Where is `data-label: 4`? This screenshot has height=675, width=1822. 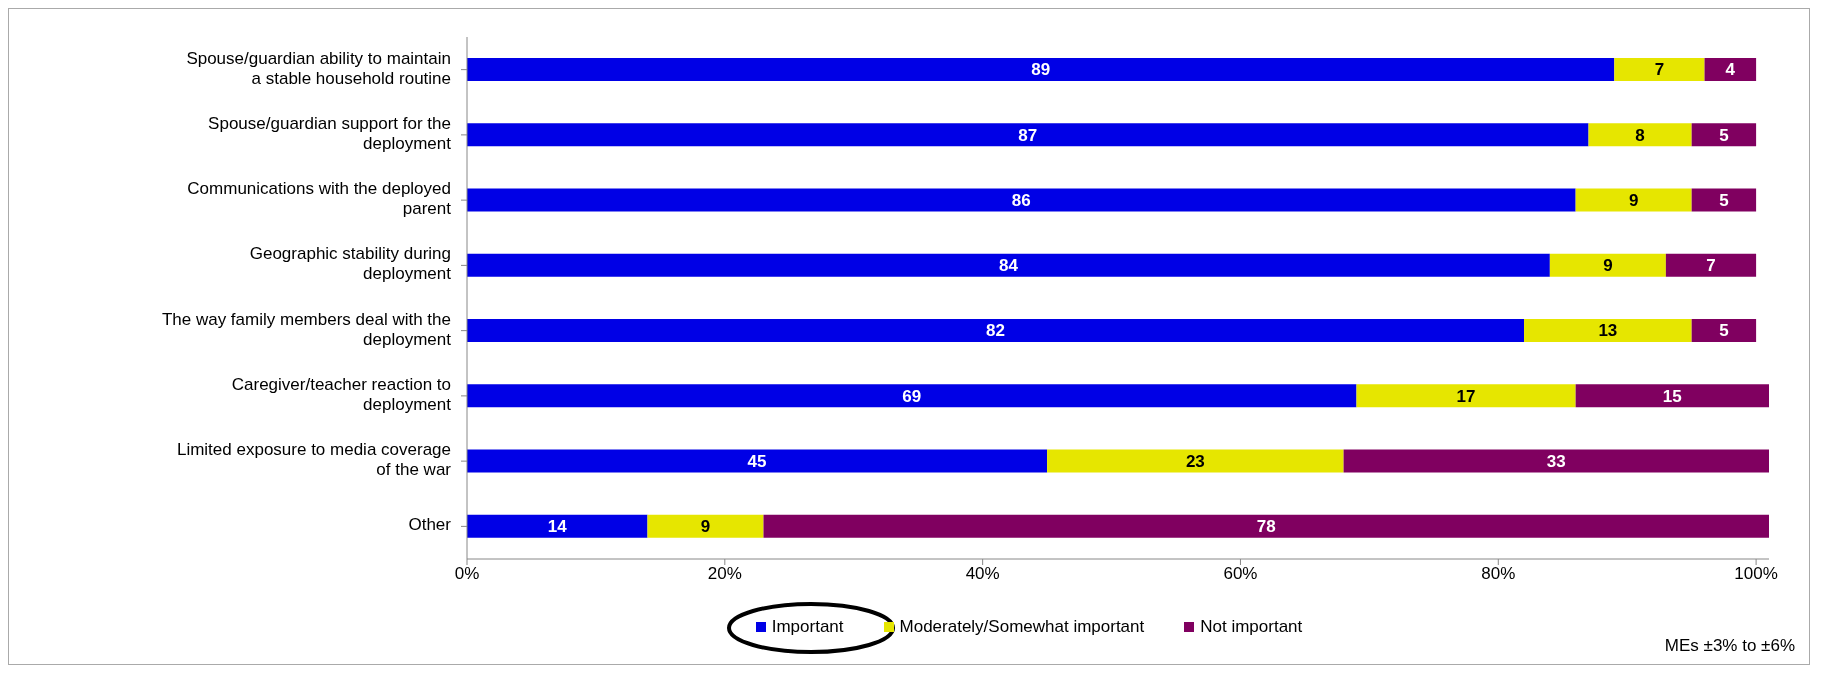
data-label: 4 is located at coordinates (1730, 70).